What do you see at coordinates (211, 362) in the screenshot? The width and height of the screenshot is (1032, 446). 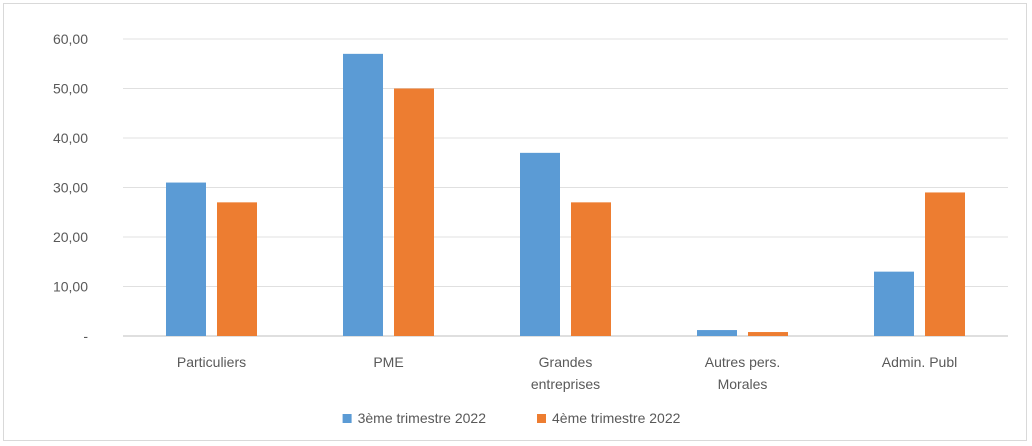 I see `x-category-label: Particuliers` at bounding box center [211, 362].